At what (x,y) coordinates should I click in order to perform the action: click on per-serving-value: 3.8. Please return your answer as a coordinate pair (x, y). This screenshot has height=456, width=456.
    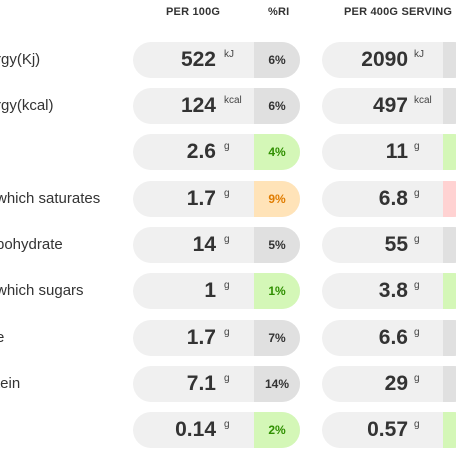
    Looking at the image, I should click on (393, 290).